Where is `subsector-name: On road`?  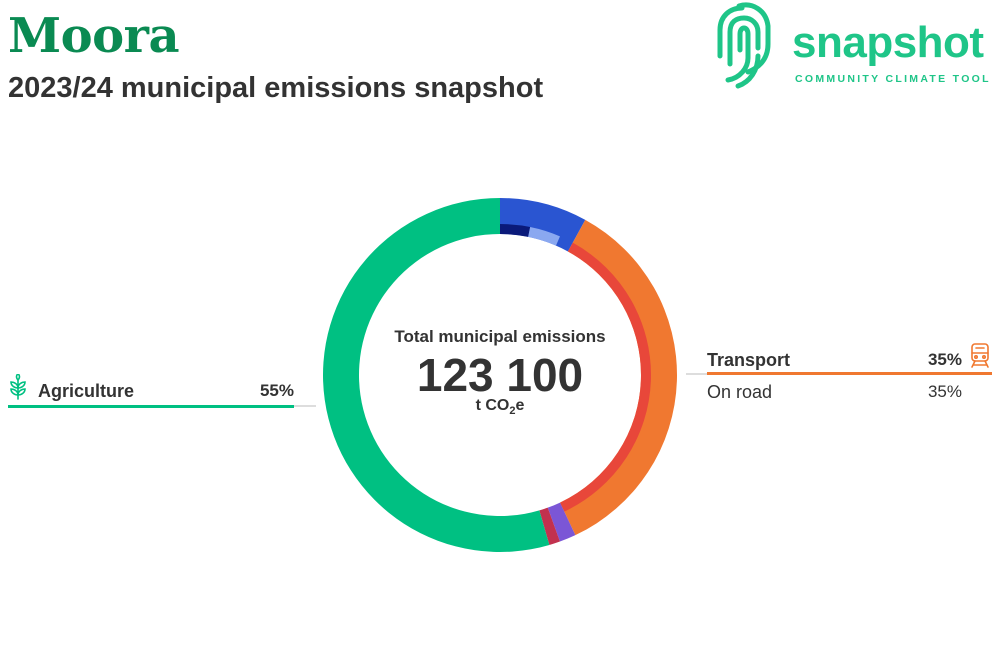 subsector-name: On road is located at coordinates (740, 392).